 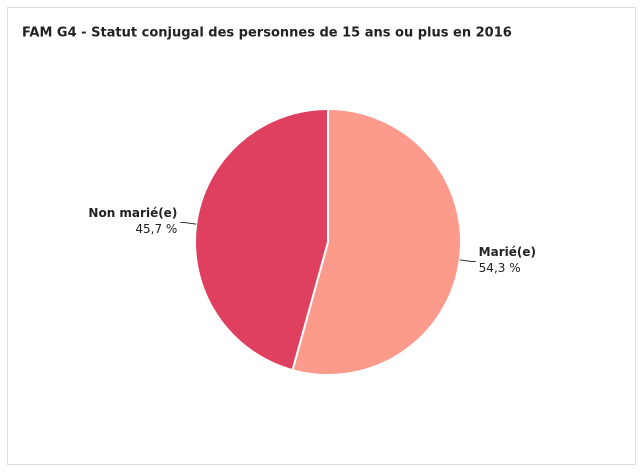 What do you see at coordinates (132, 213) in the screenshot?
I see `slice-label: Non marié(e)` at bounding box center [132, 213].